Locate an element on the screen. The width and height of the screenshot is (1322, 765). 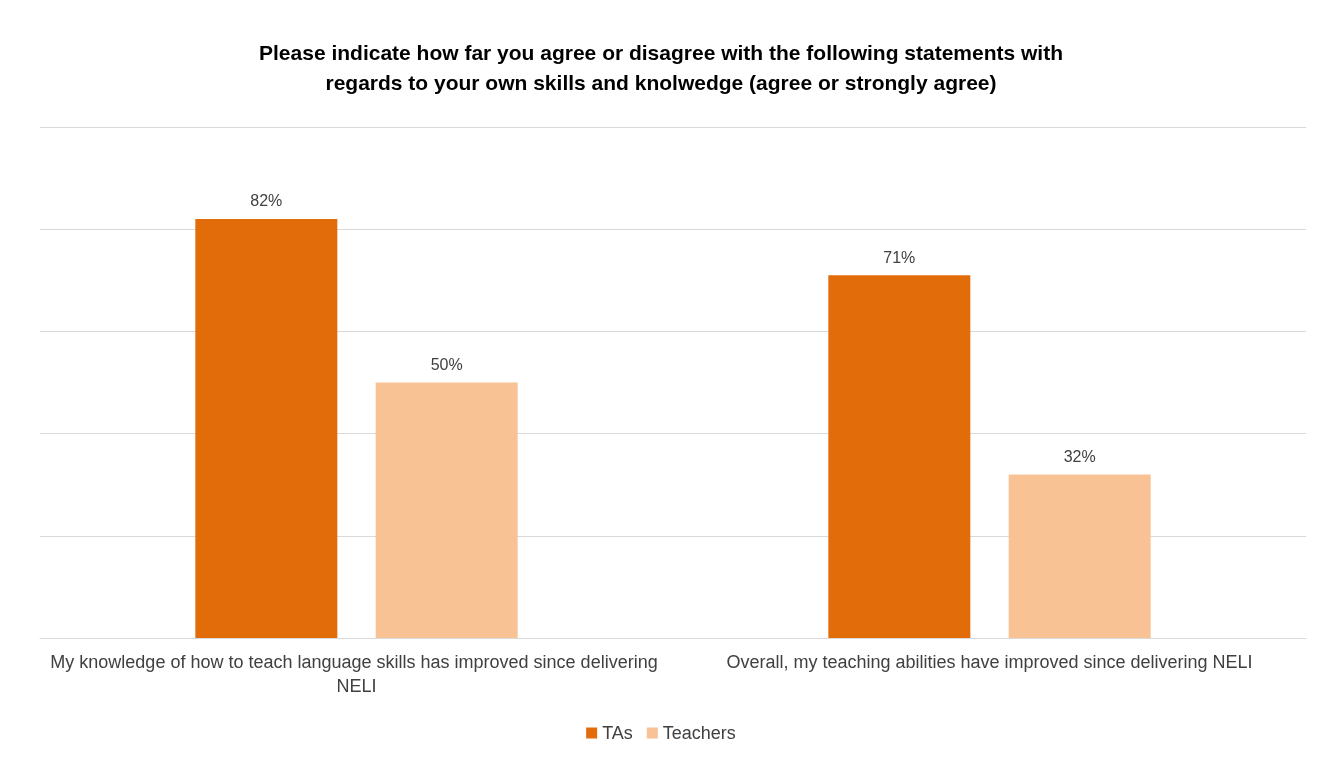
data-label: 32% is located at coordinates (1079, 456).